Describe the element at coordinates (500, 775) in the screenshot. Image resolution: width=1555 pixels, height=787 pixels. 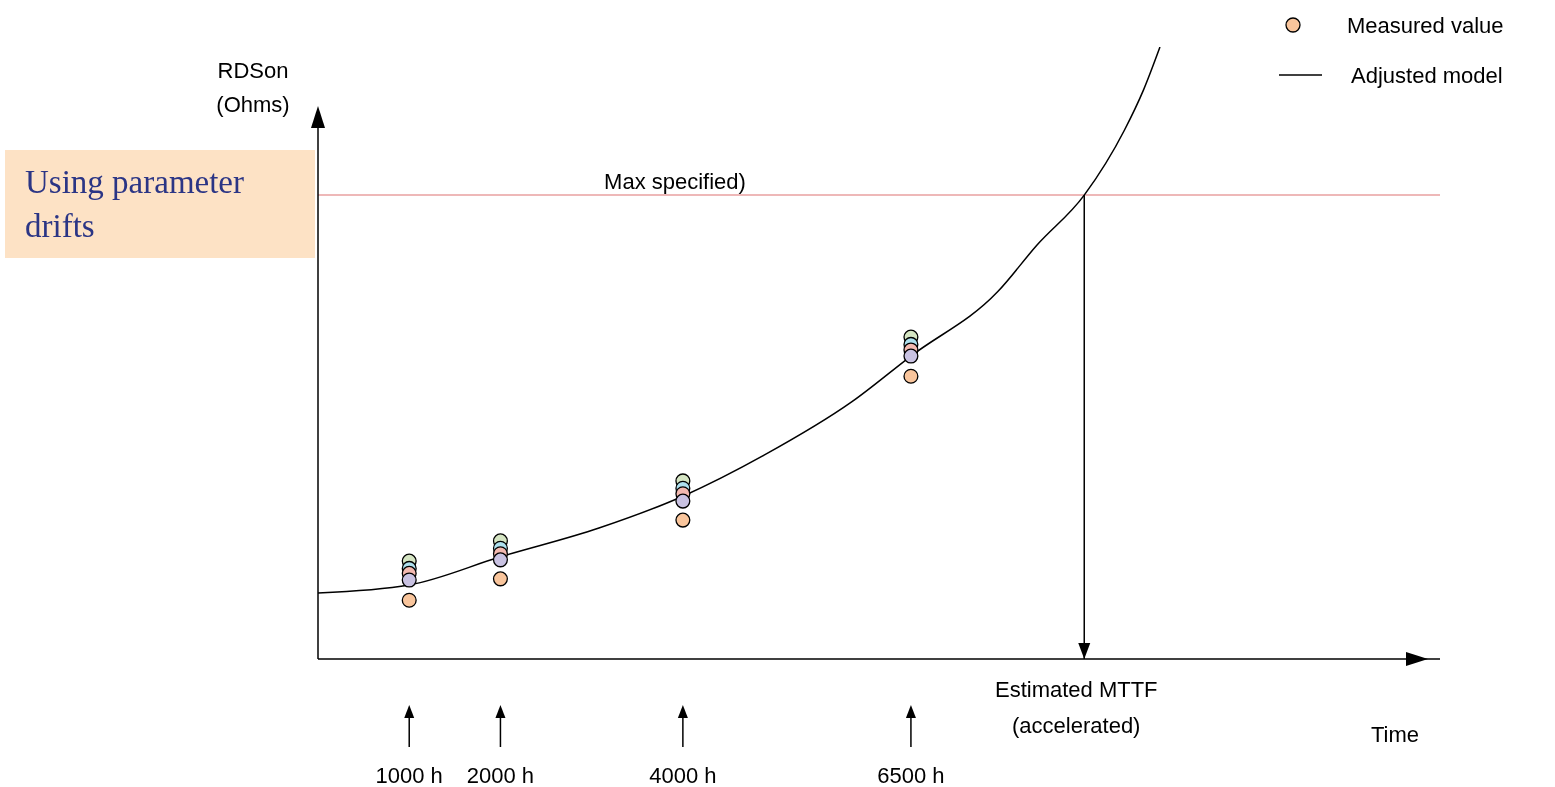
I see `x-tick-label: 2000 h` at that location.